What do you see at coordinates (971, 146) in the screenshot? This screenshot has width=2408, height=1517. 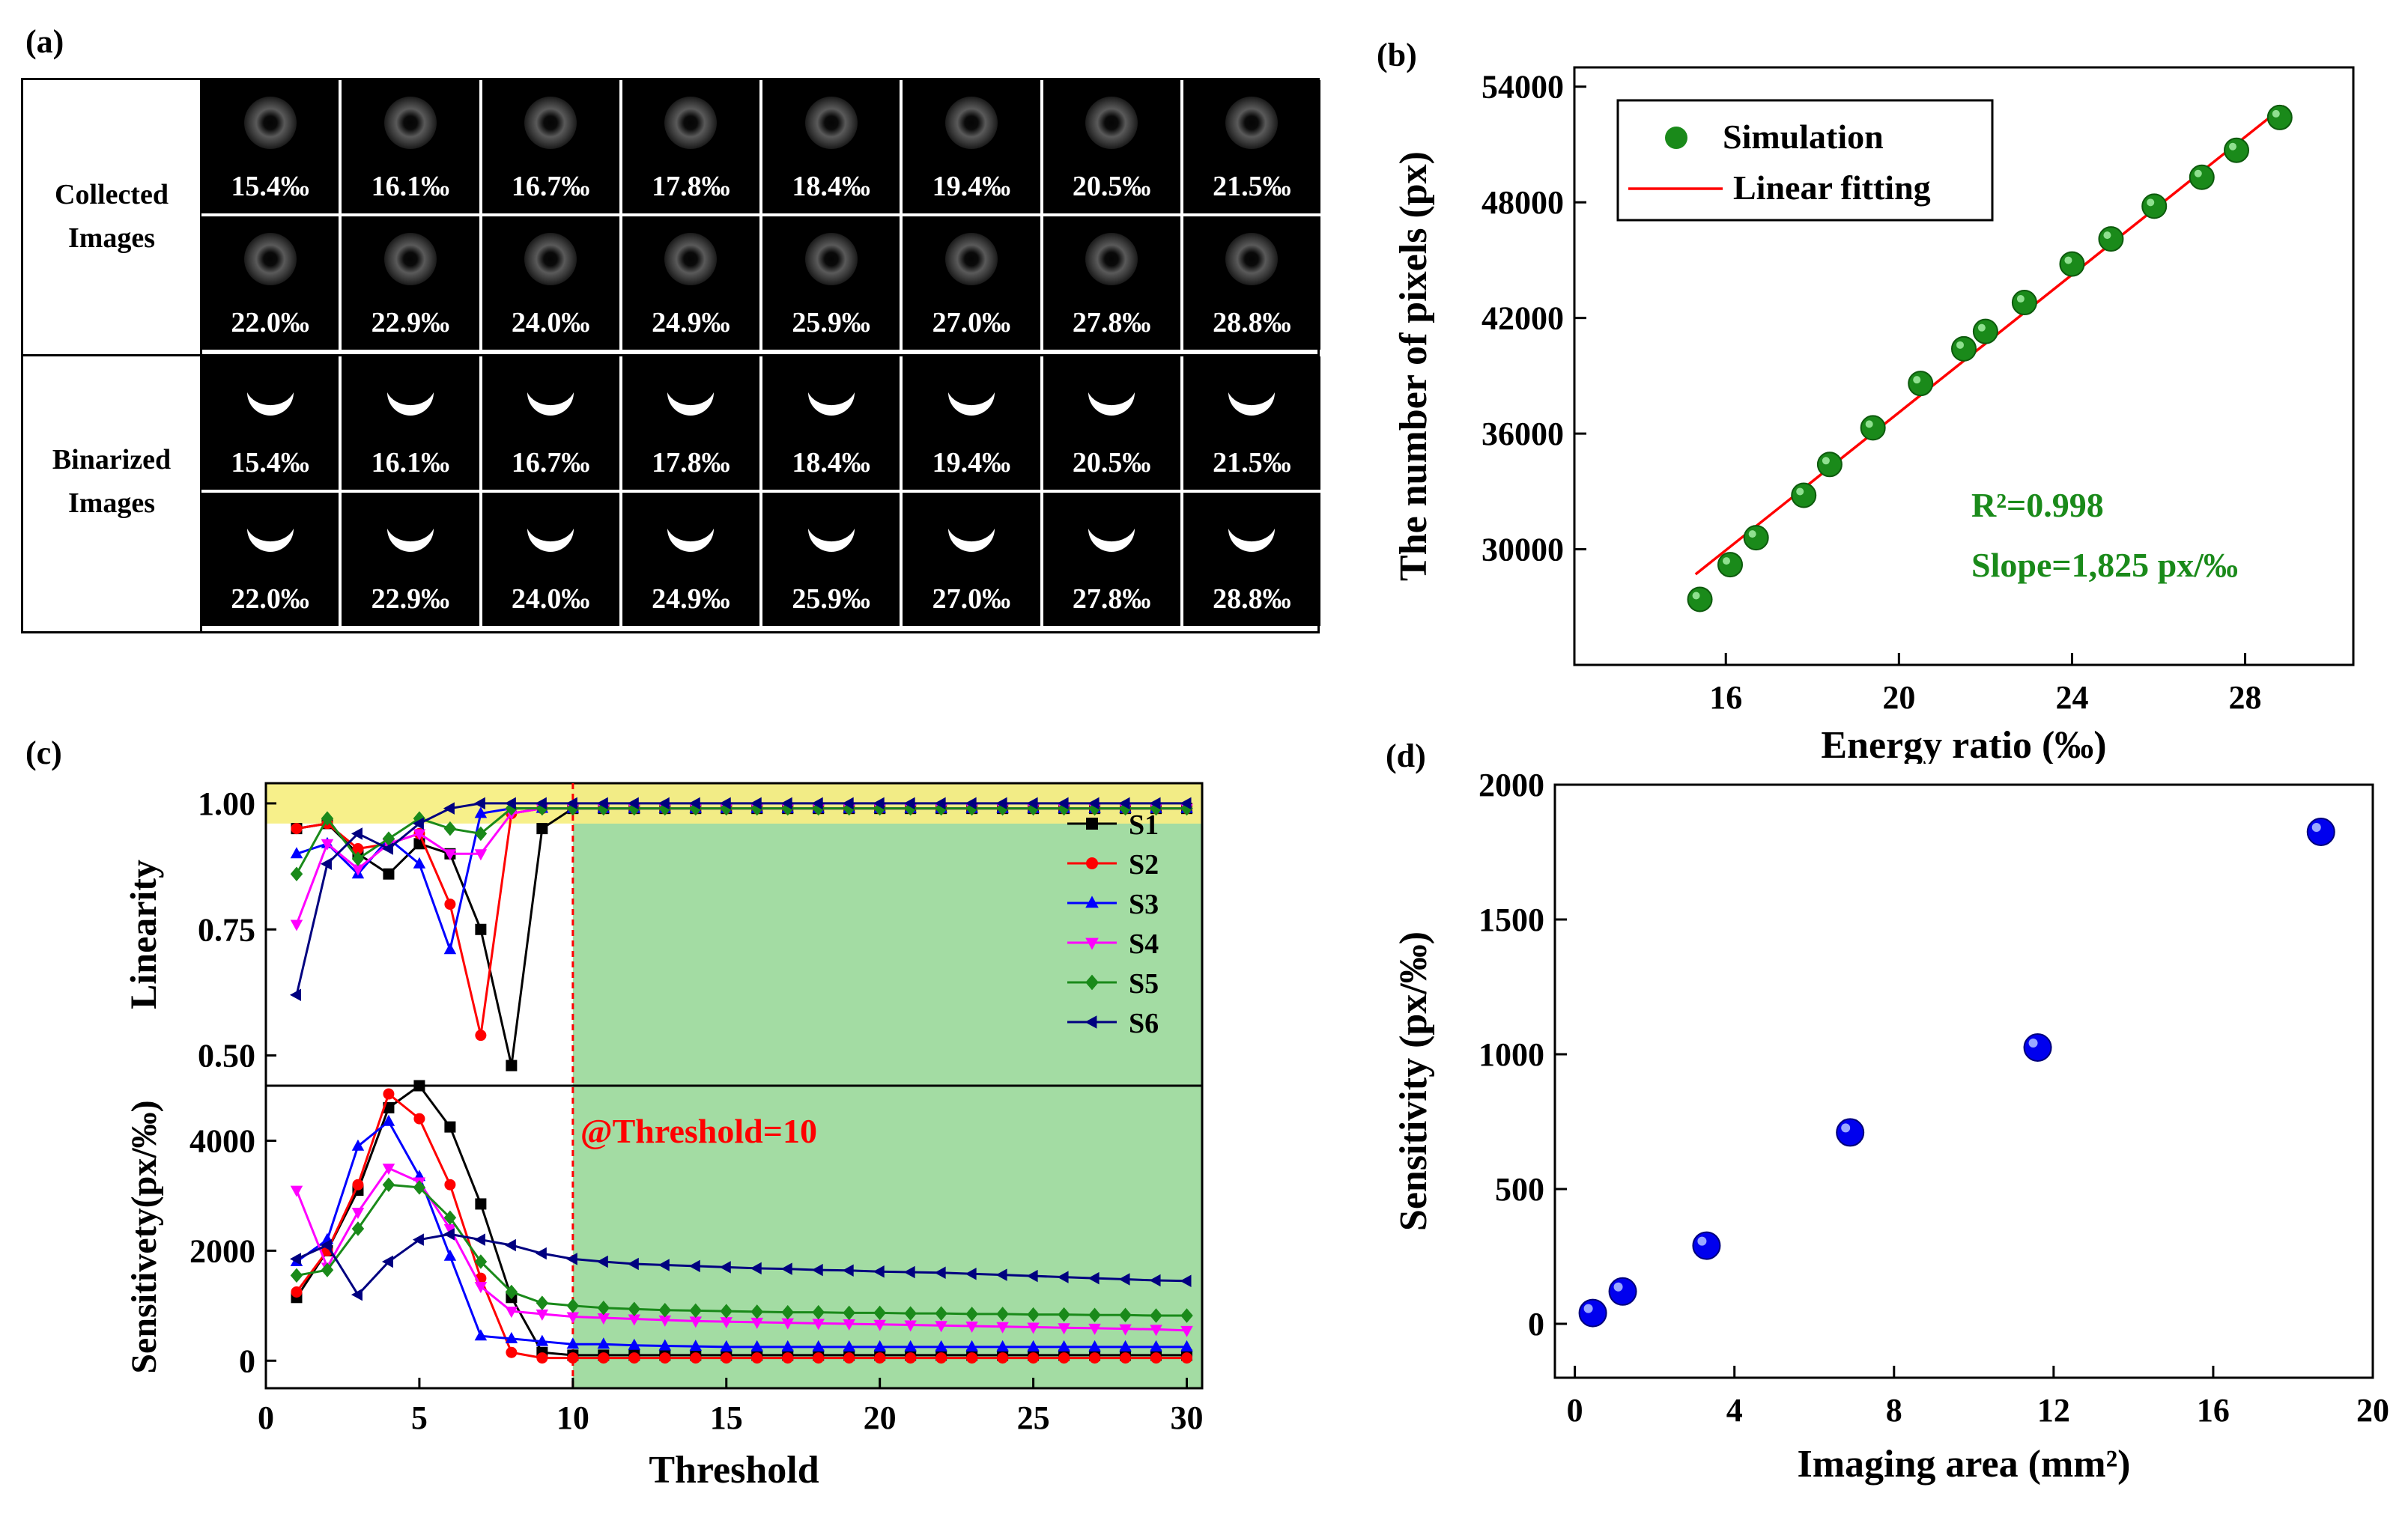 I see `collected-image-cell: 19.4‰` at bounding box center [971, 146].